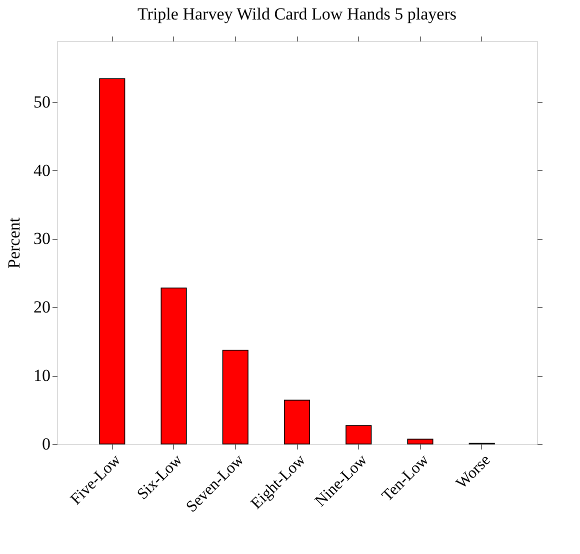 The width and height of the screenshot is (580, 554). I want to click on chart-title: Triple Harvey Wild Card Low Hands 5 players, so click(297, 14).